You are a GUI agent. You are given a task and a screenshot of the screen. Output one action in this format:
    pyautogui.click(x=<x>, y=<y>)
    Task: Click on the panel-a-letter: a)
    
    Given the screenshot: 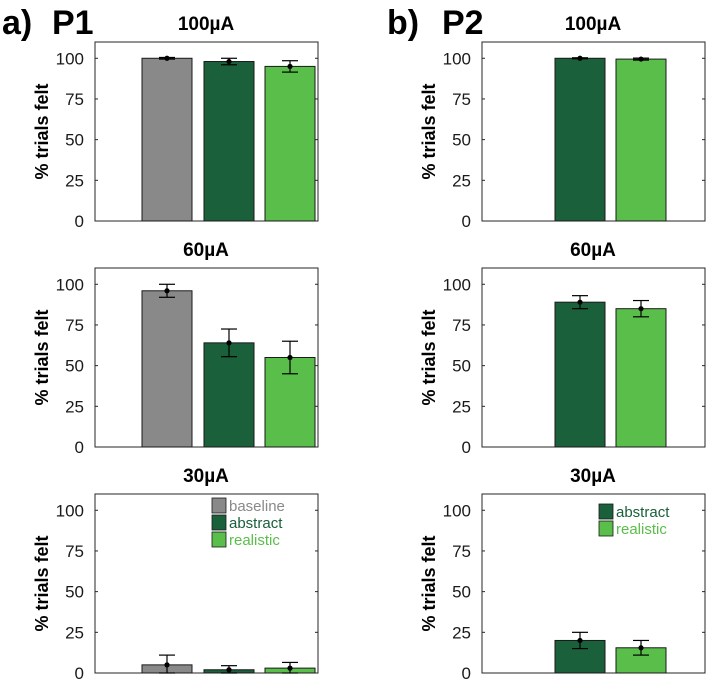 What is the action you would take?
    pyautogui.click(x=17, y=23)
    